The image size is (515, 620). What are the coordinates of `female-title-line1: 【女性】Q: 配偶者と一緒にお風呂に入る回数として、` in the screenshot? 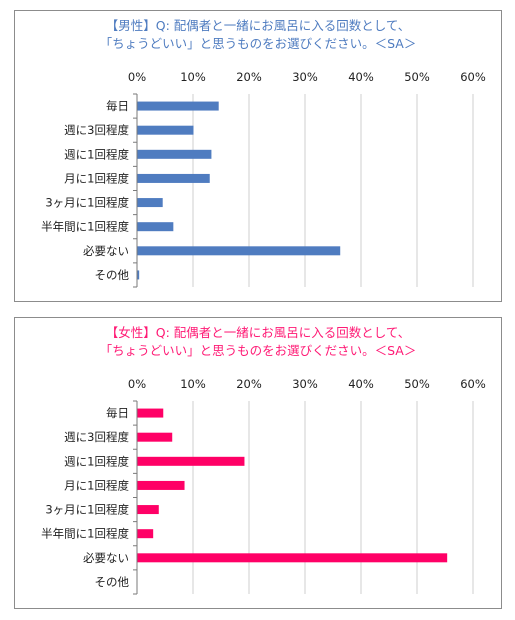 It's located at (258, 332).